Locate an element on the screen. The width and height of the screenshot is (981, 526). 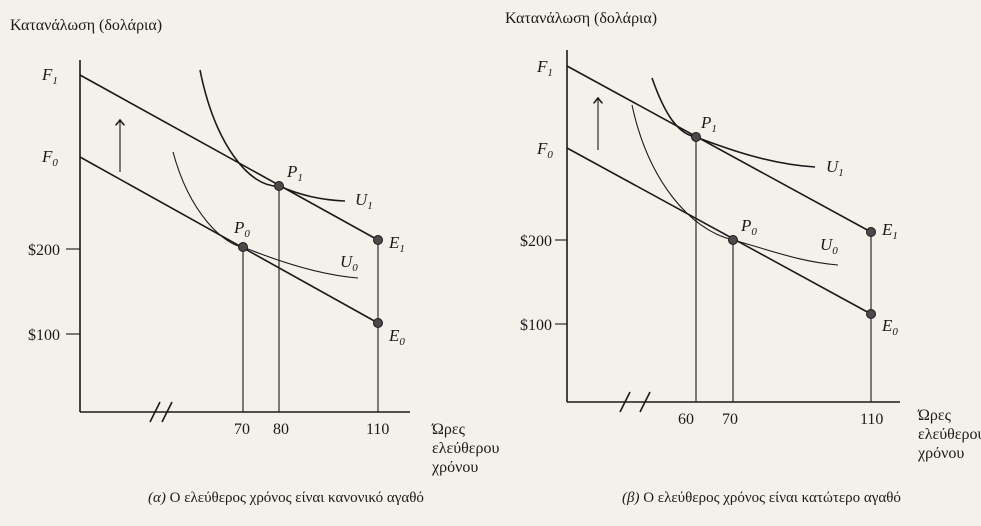
panel-a-label-100: $100 is located at coordinates (44, 335).